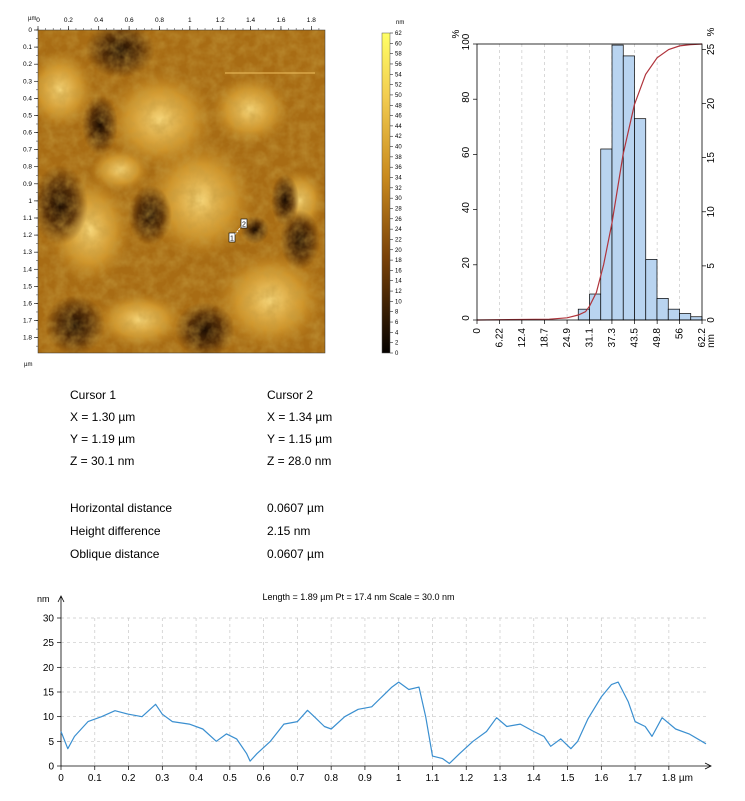  I want to click on hist-left-tick-label: 20, so click(466, 263).